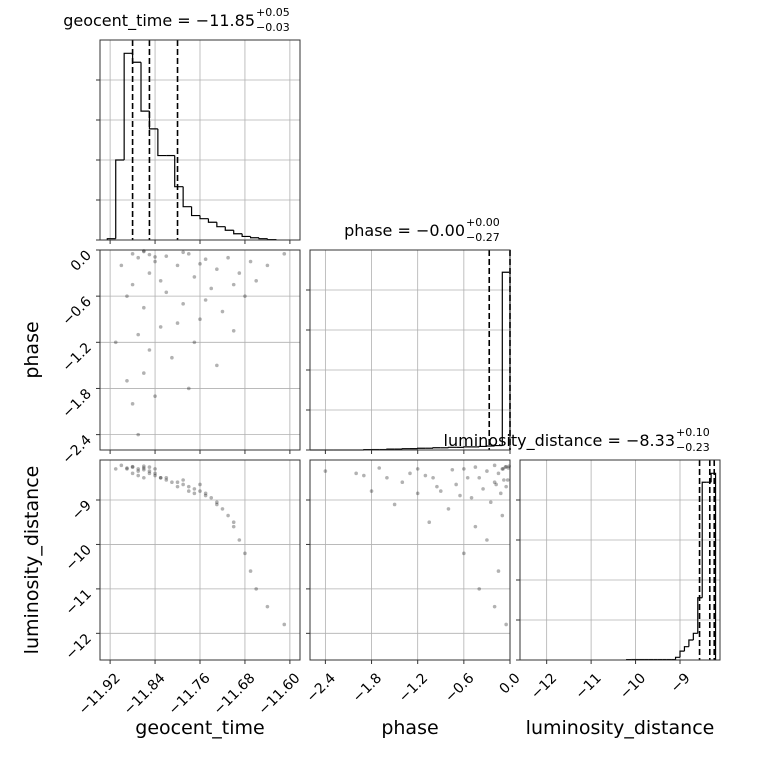 This screenshot has width=760, height=764. Describe the element at coordinates (409, 728) in the screenshot. I see `x-axis-label: phase` at that location.